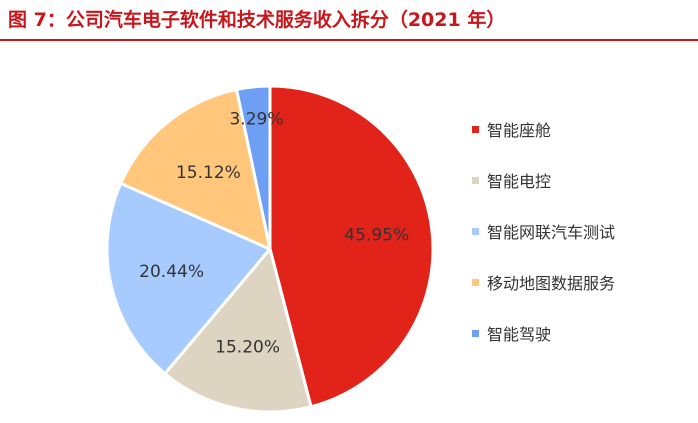  I want to click on legend-label: 智能网联汽车测试, so click(551, 232).